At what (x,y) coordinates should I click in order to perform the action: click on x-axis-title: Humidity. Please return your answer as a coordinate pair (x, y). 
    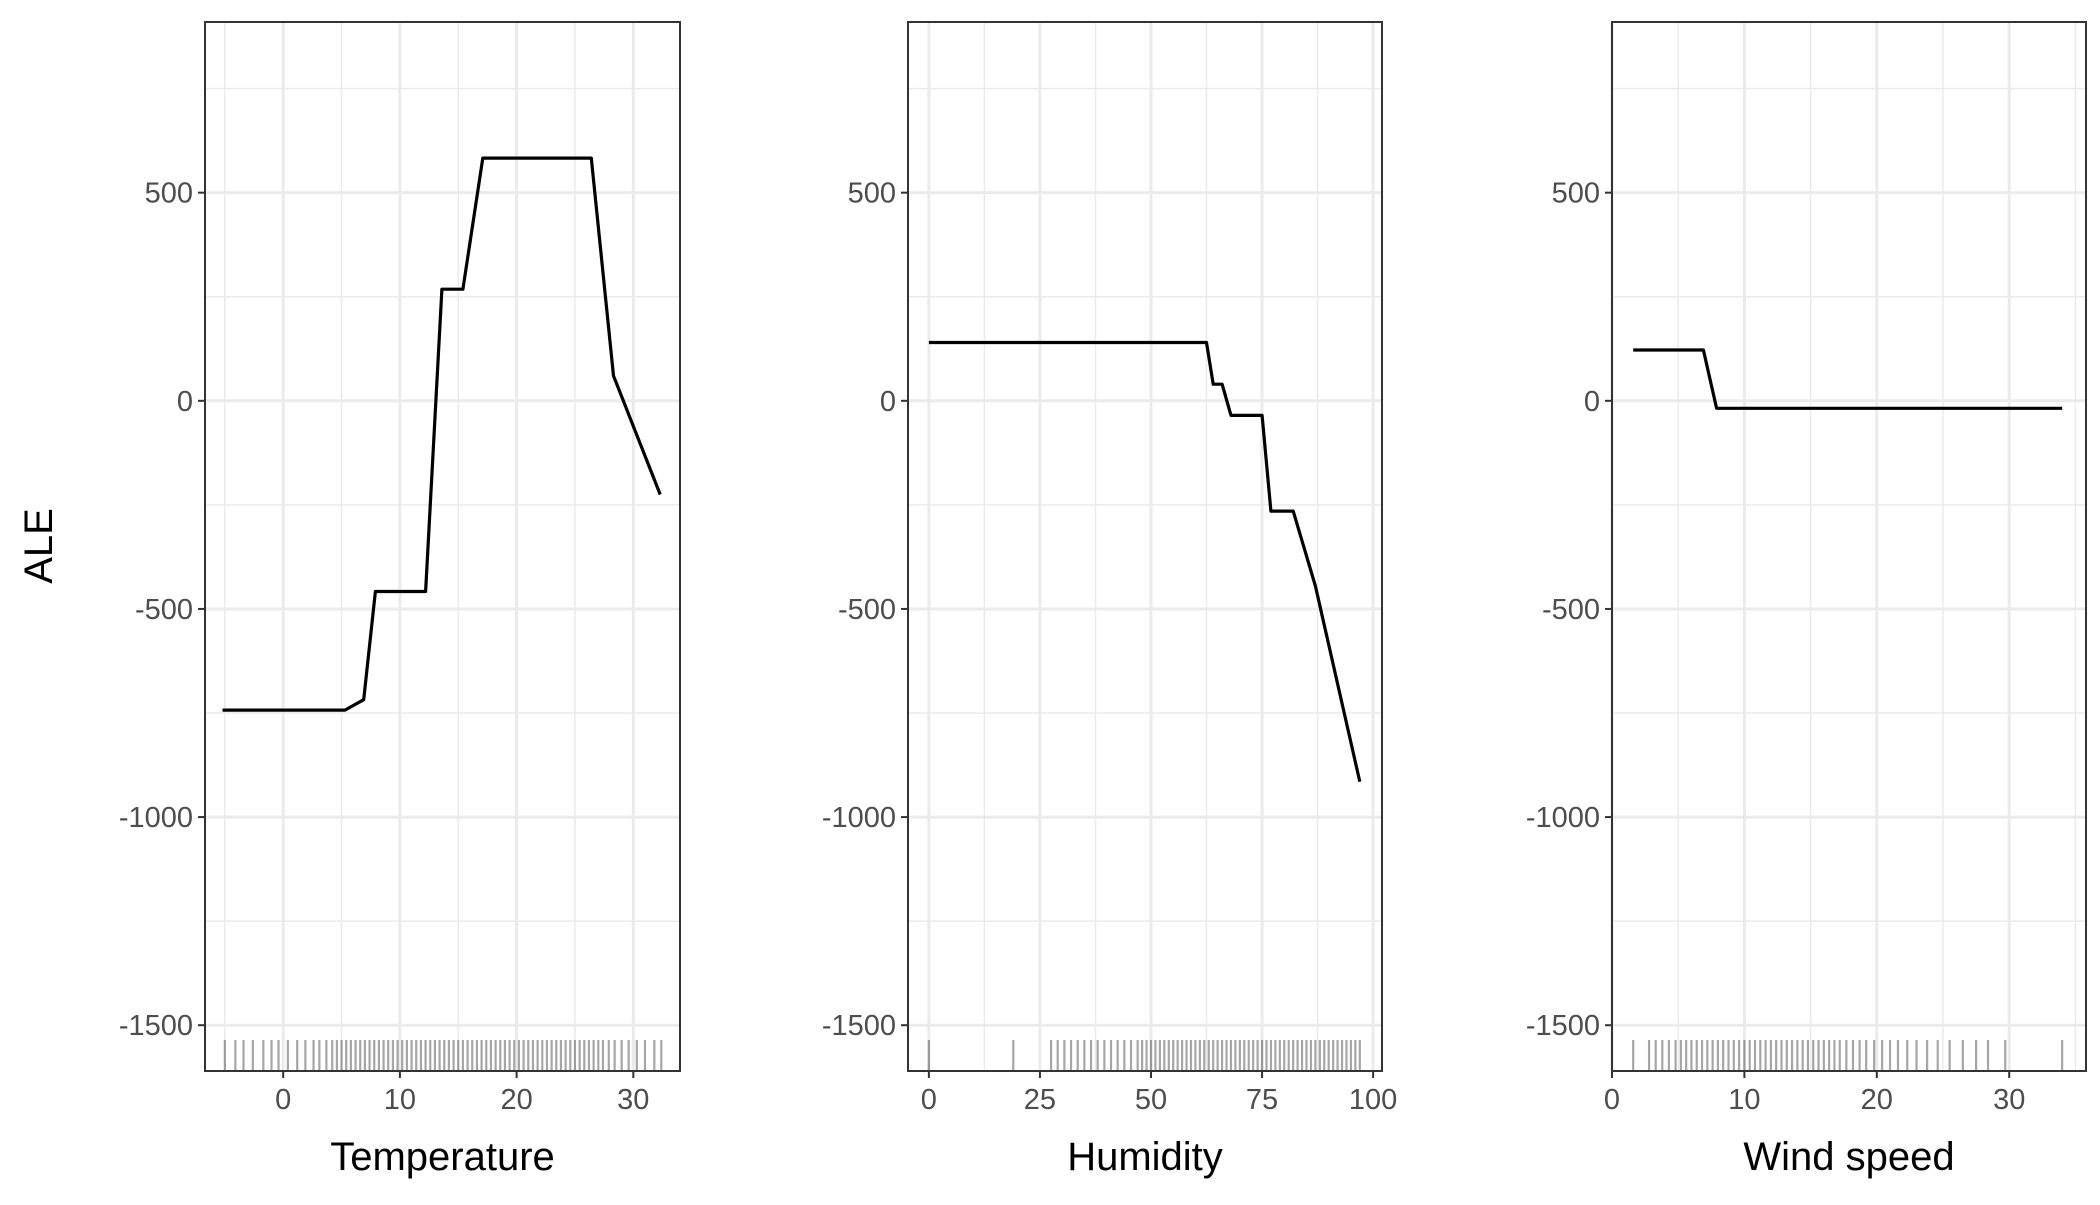
    Looking at the image, I should click on (1145, 1157).